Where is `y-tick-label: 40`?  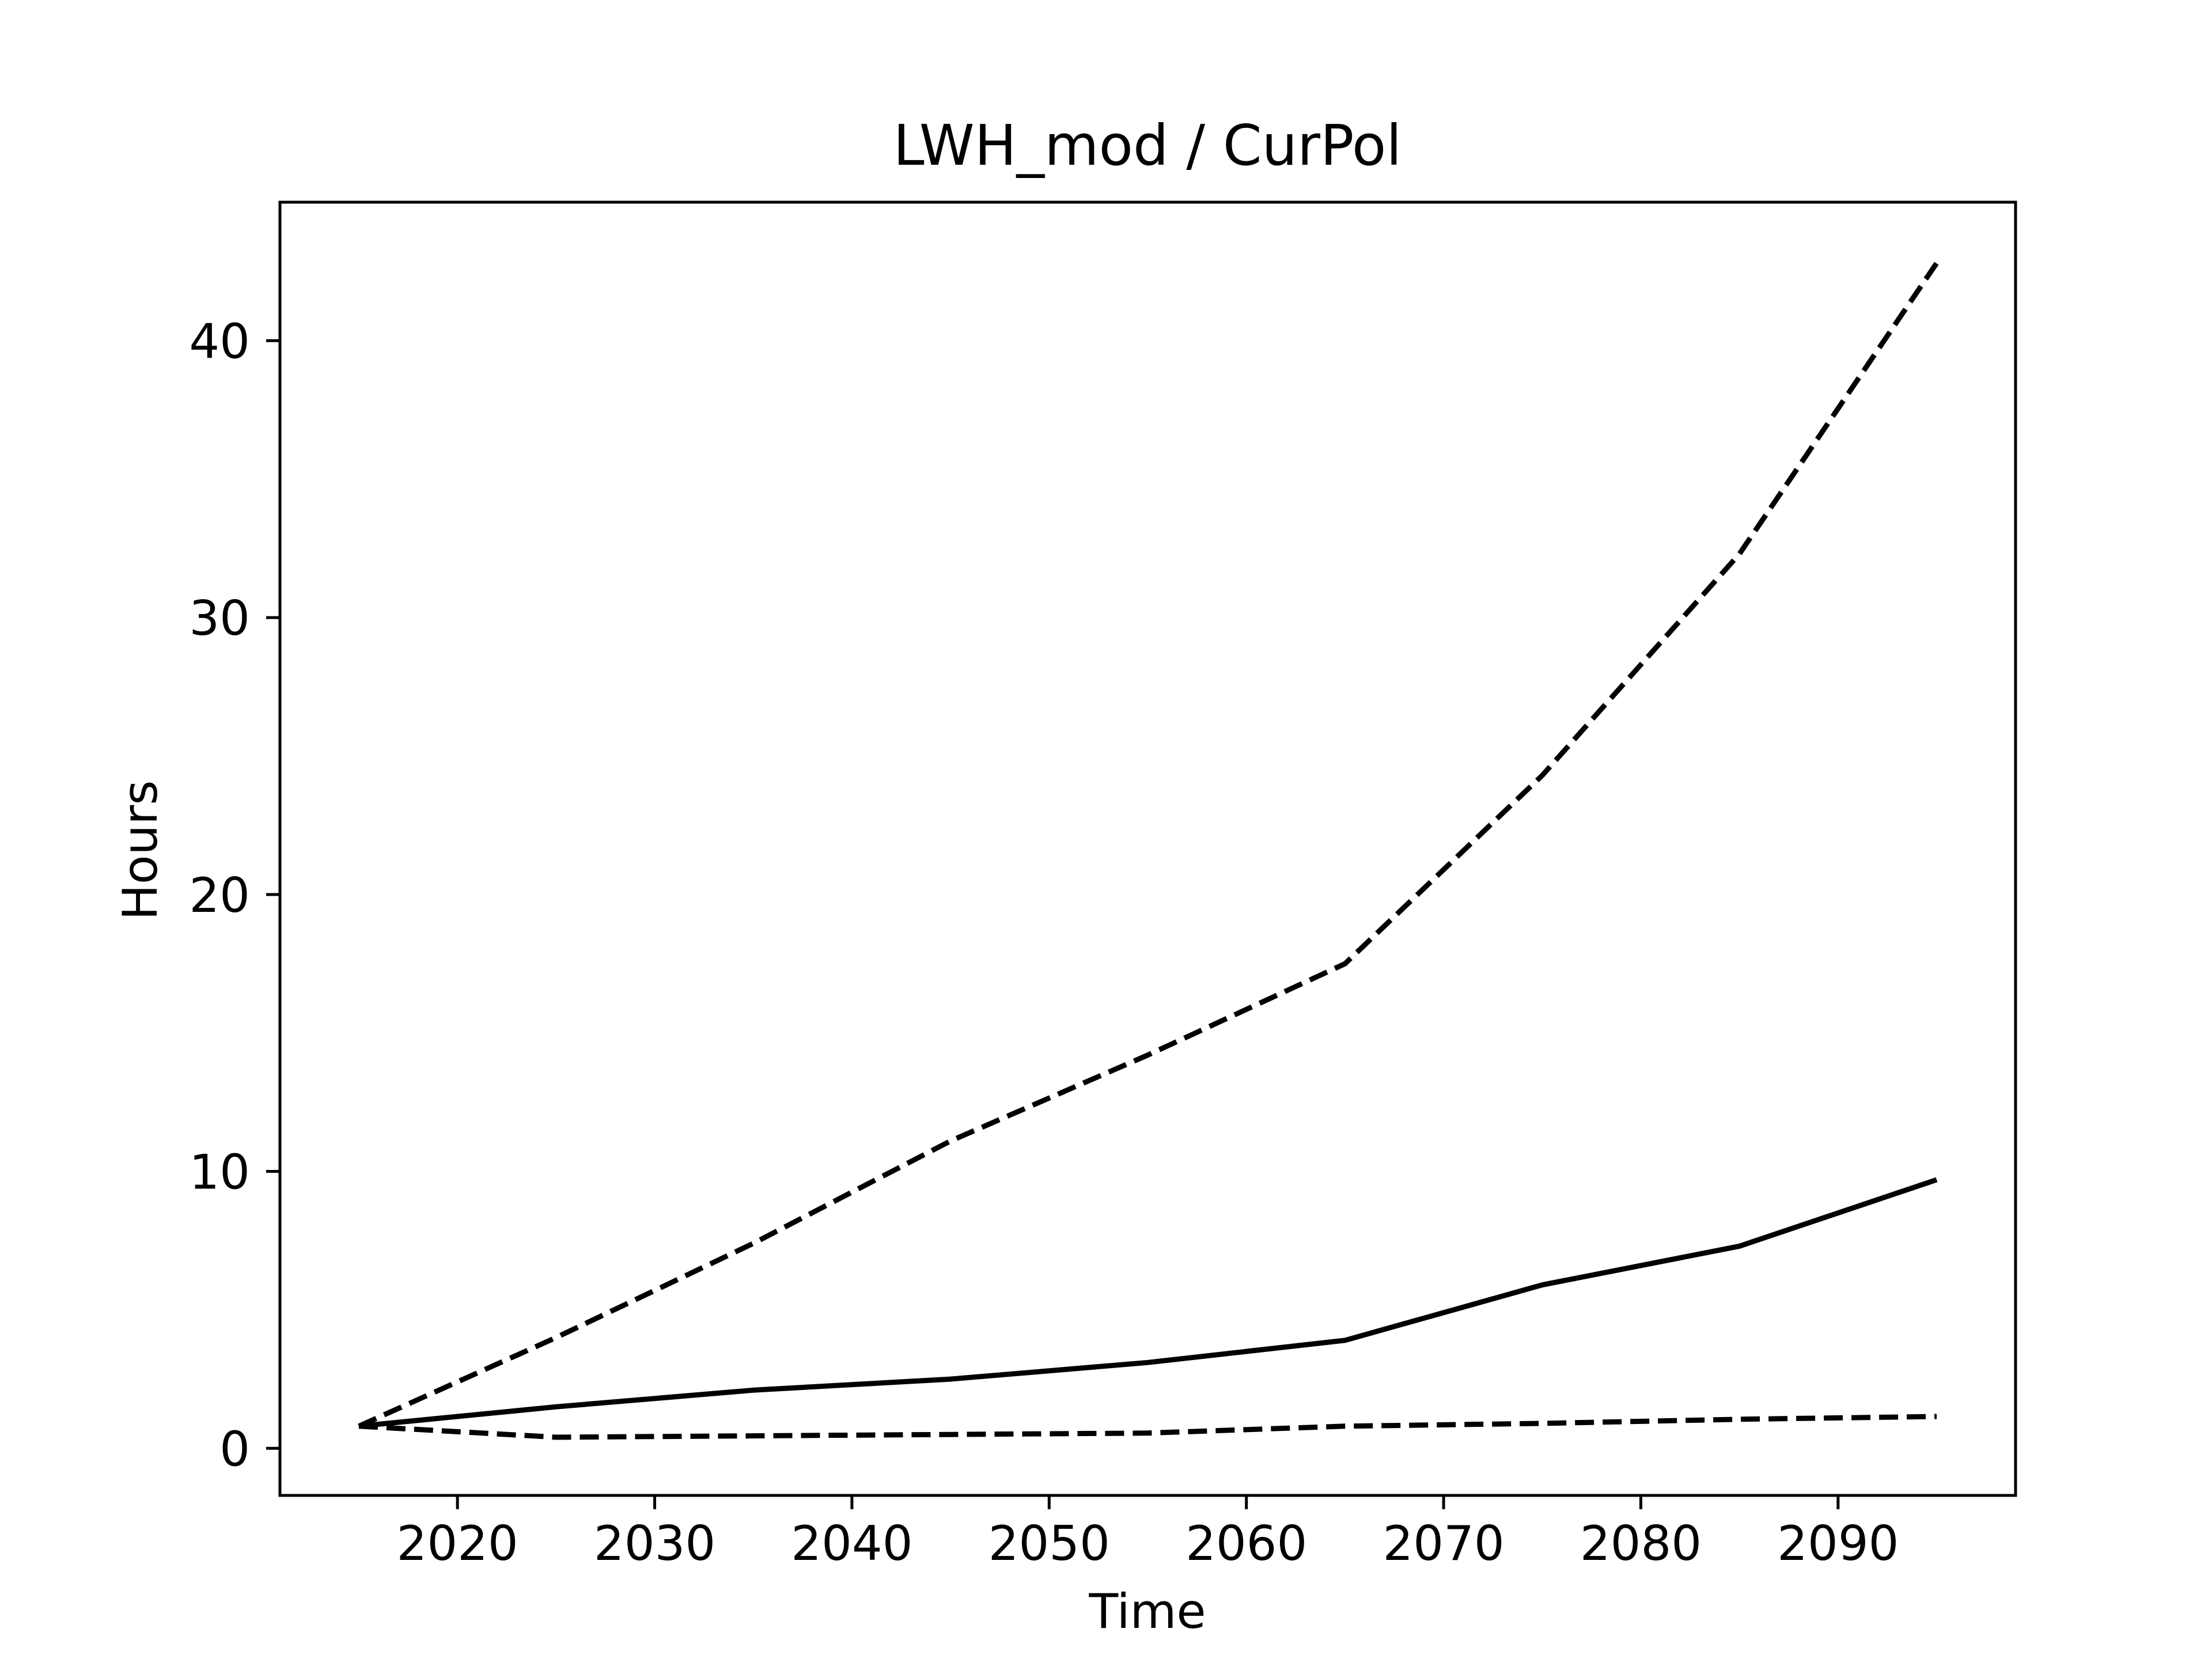 y-tick-label: 40 is located at coordinates (219, 341).